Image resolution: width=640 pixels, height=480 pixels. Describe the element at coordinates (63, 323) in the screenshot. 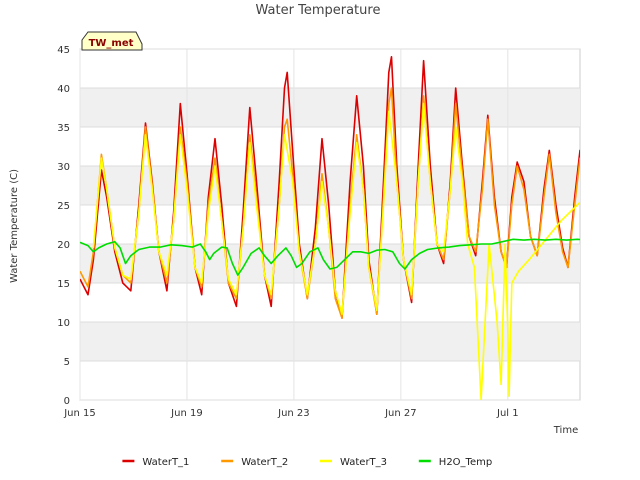

I see `y-tick-label: 10` at that location.